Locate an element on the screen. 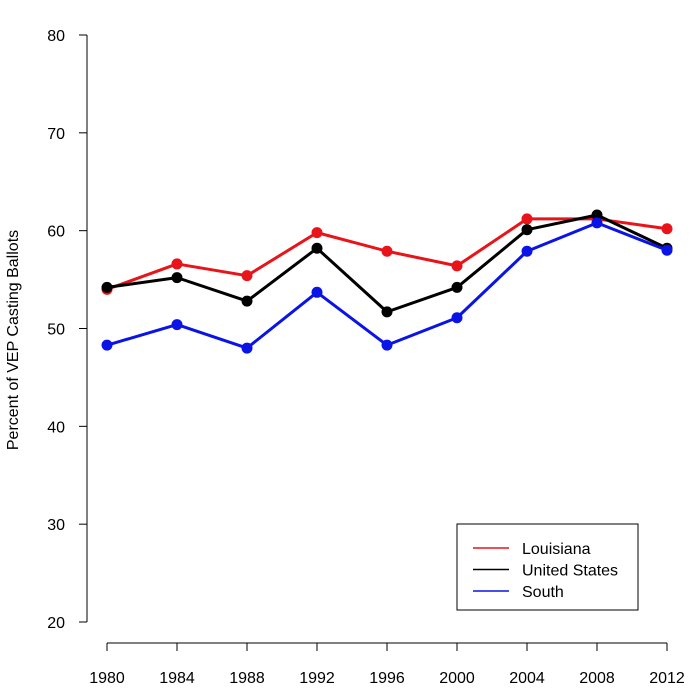  legend: Louisiana United States South is located at coordinates (547, 567).